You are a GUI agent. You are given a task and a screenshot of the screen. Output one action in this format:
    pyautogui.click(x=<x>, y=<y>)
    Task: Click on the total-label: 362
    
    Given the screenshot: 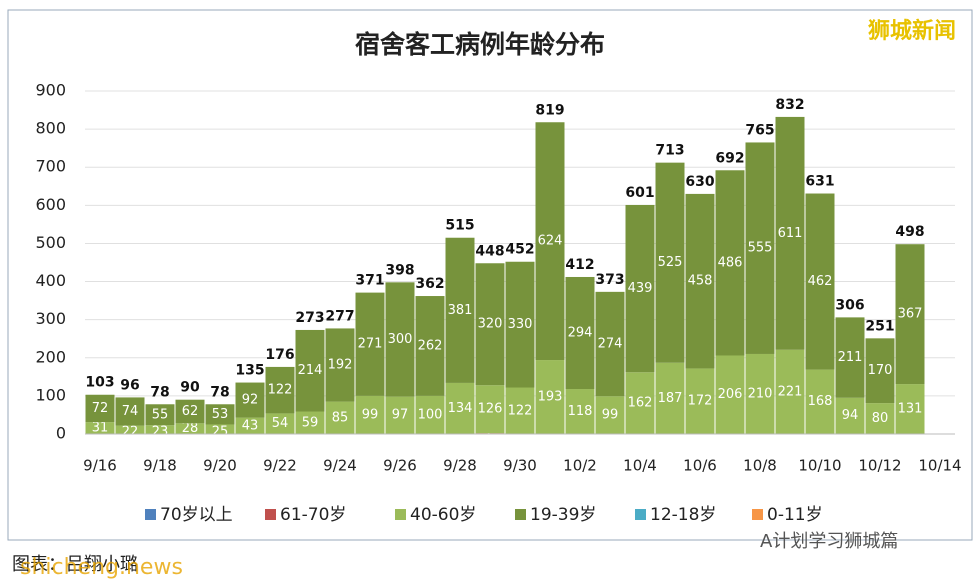 What is the action you would take?
    pyautogui.click(x=429, y=284)
    